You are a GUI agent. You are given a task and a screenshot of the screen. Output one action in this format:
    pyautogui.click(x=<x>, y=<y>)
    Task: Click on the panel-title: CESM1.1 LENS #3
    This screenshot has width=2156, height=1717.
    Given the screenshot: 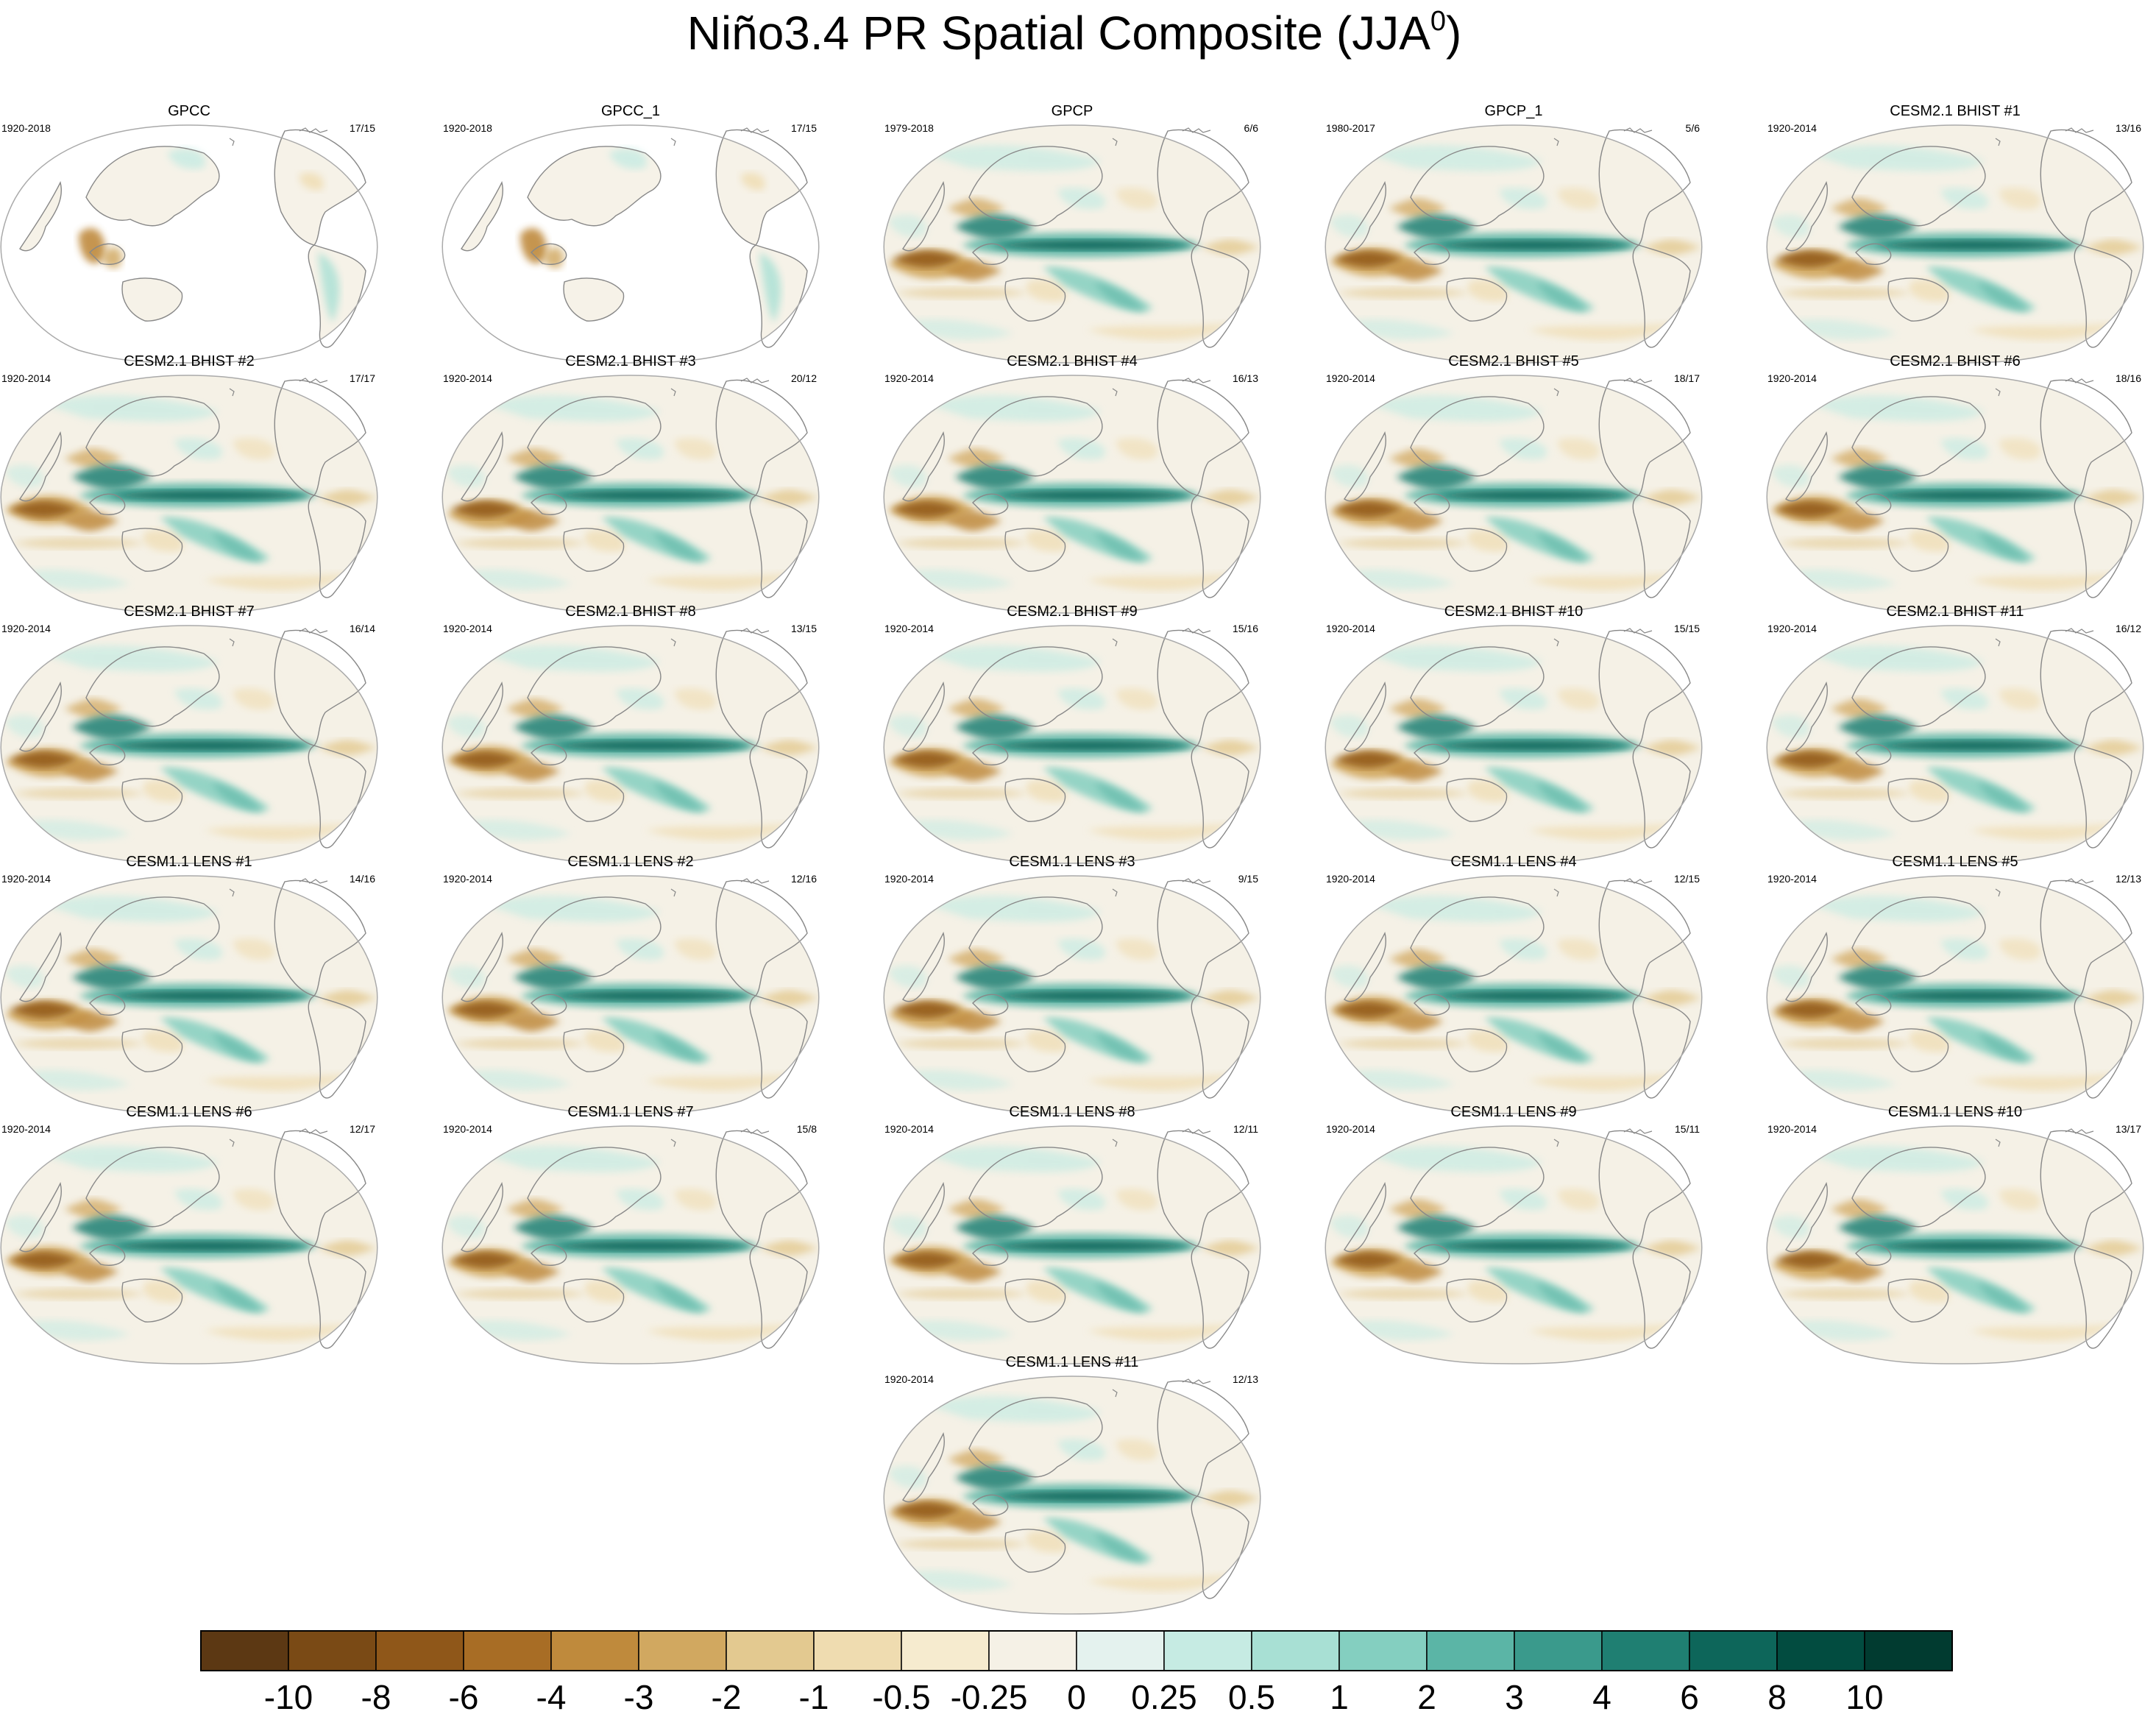 What is the action you would take?
    pyautogui.click(x=1072, y=862)
    